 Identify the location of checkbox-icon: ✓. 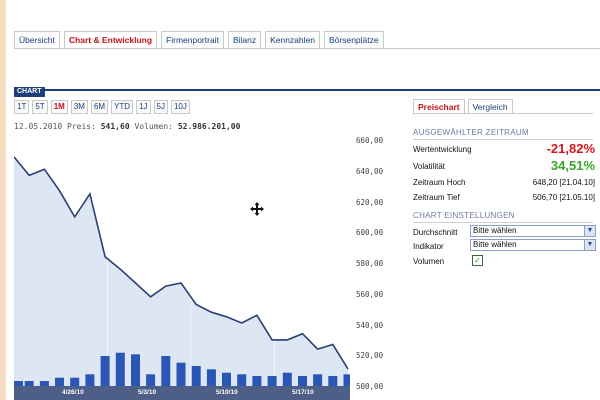
(477, 260).